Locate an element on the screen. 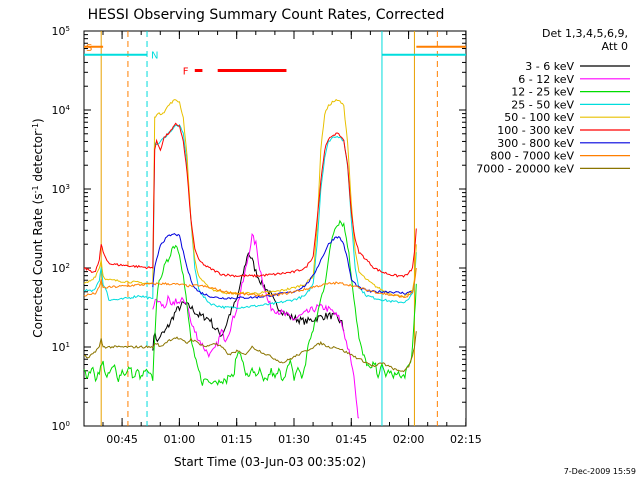 This screenshot has height=480, width=640. x-tick-label: 01:15 is located at coordinates (237, 439).